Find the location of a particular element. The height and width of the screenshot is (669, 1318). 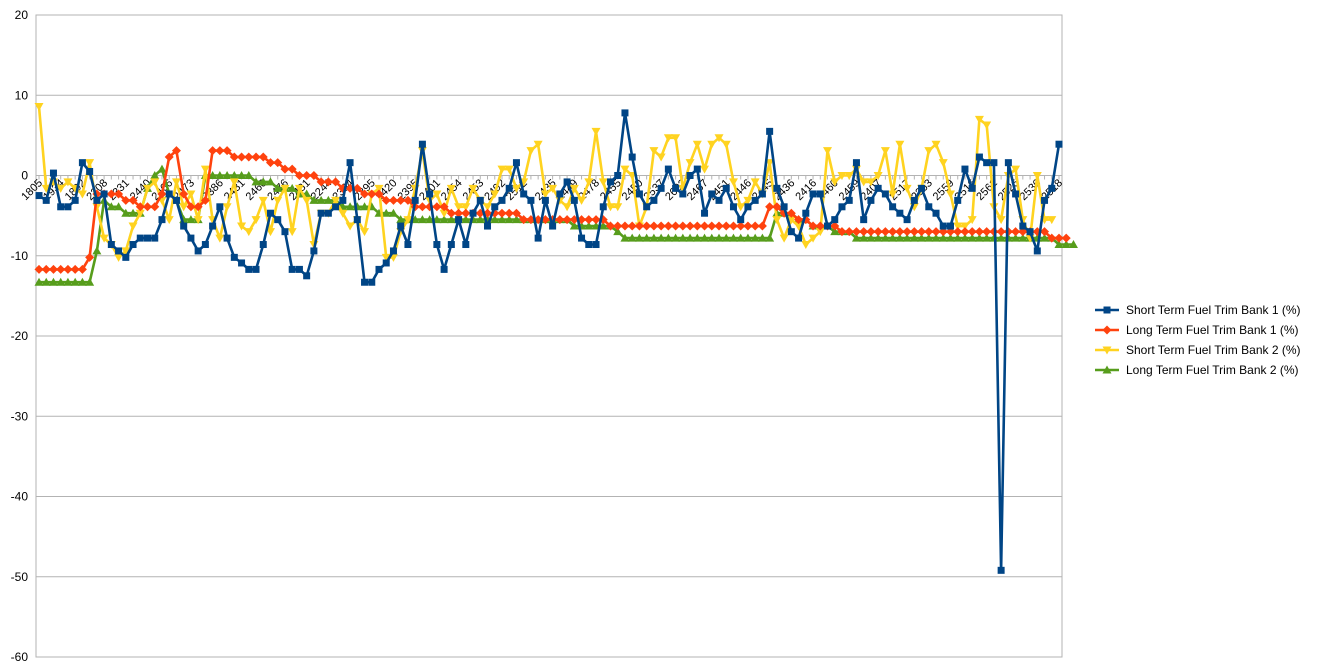

legend-item: Long Term Fuel Trim Bank 2 (%) is located at coordinates (1198, 370).